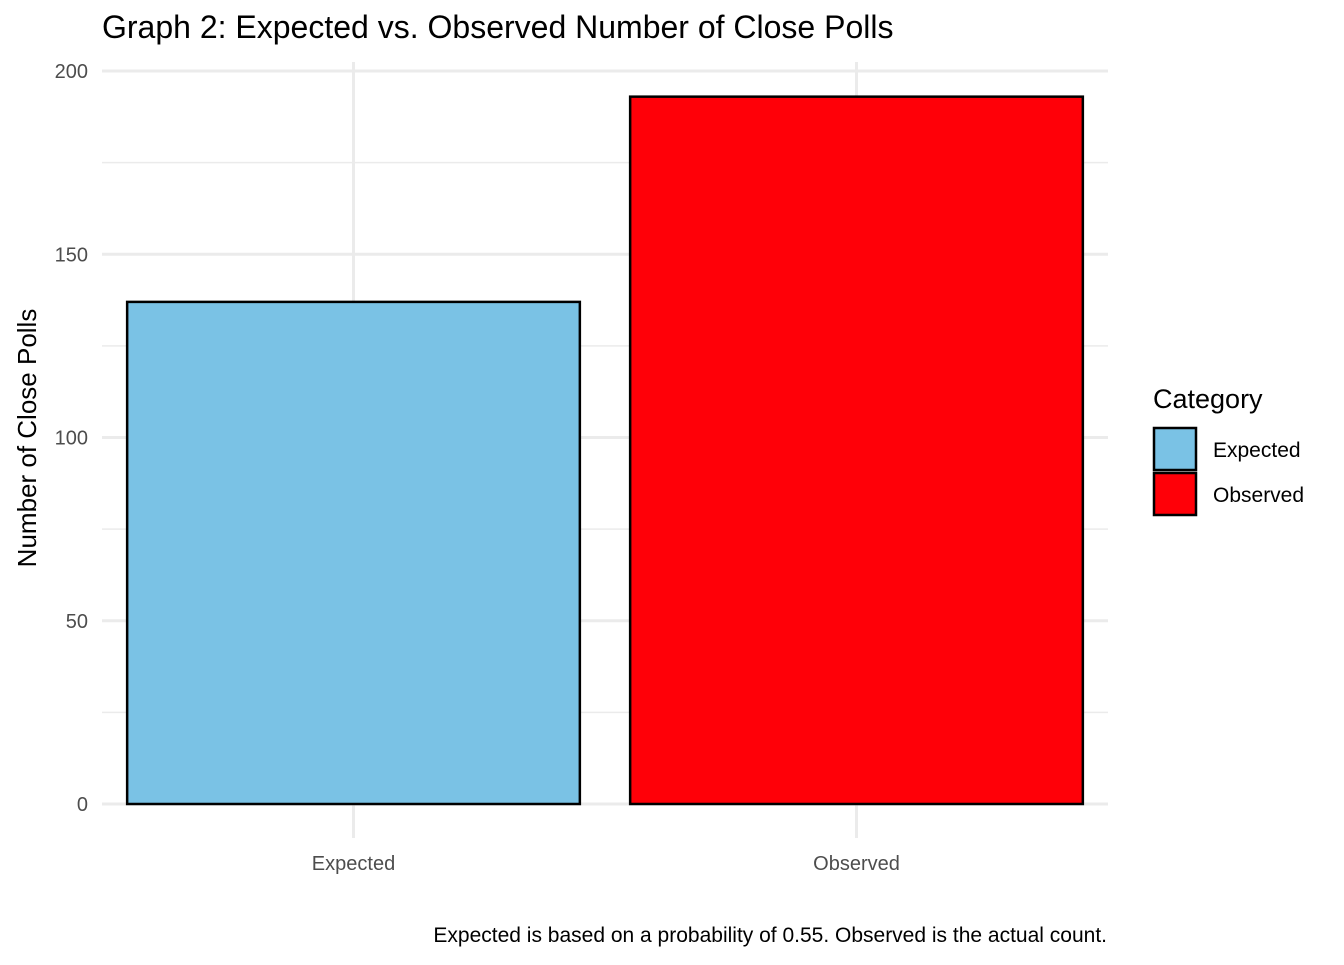 The height and width of the screenshot is (965, 1344). What do you see at coordinates (606, 864) in the screenshot?
I see `x-tick-labels: Expected Observed` at bounding box center [606, 864].